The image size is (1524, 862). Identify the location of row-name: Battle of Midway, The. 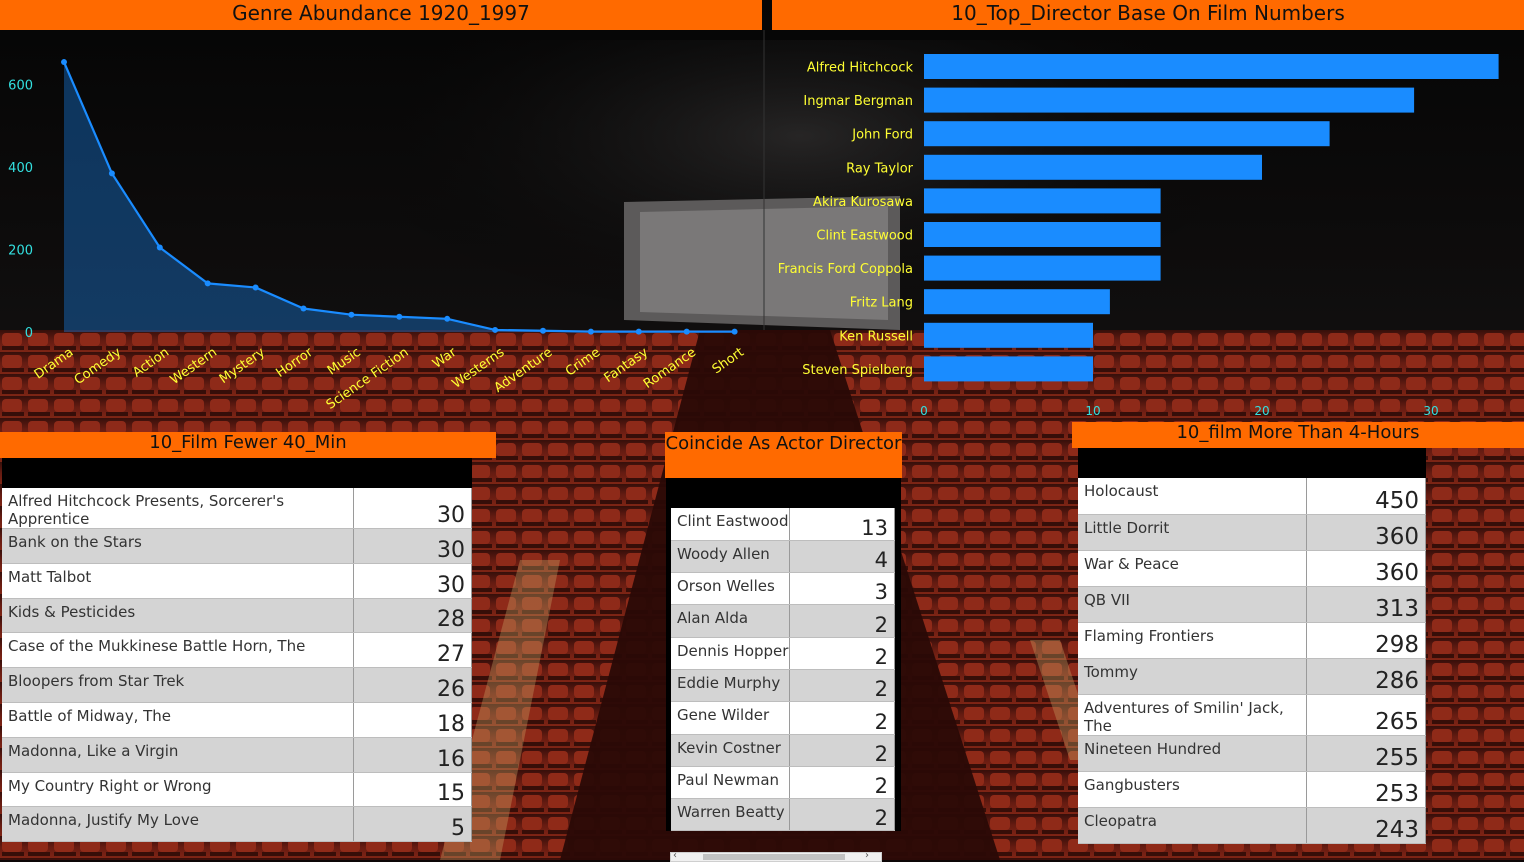
(178, 720).